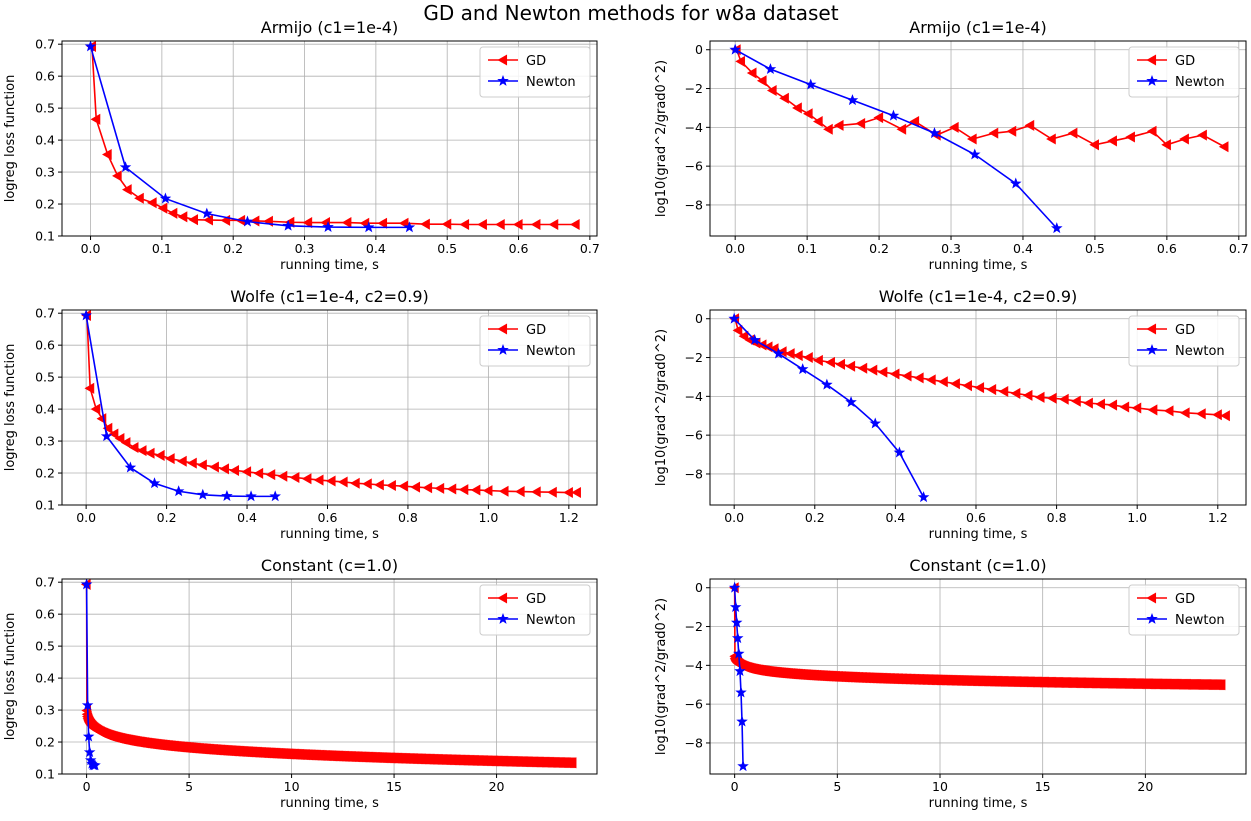 This screenshot has height=821, width=1251. I want to click on x-tick-label: 0.5, so click(1095, 248).